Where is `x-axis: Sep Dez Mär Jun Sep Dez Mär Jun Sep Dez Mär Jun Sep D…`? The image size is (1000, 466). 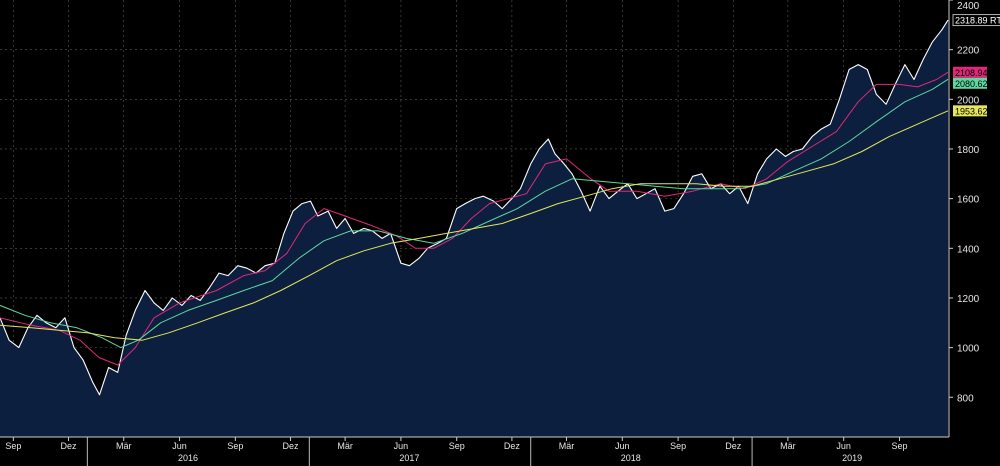 x-axis: Sep Dez Mär Jun Sep Dez Mär Jun Sep Dez Mär Jun Sep D… is located at coordinates (474, 451).